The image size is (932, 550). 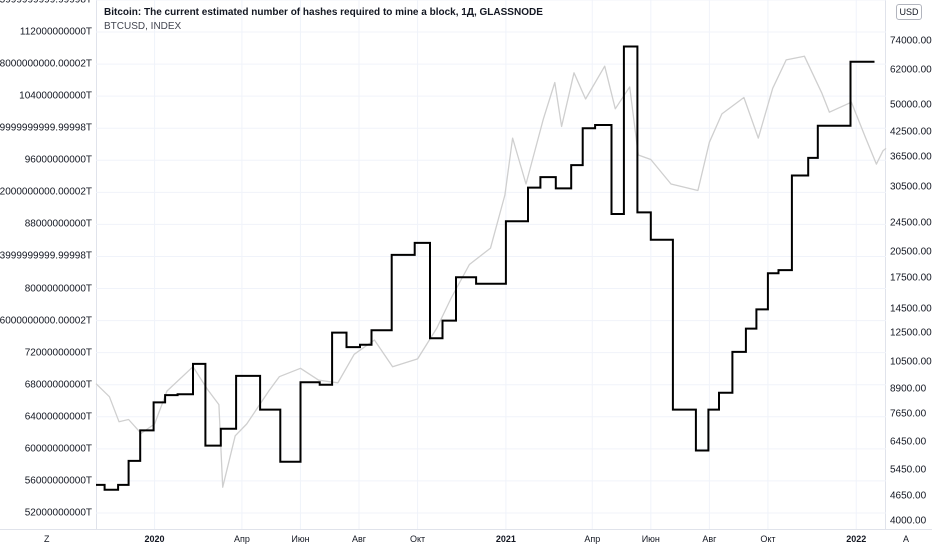 I want to click on currency-badge: USD, so click(x=909, y=12).